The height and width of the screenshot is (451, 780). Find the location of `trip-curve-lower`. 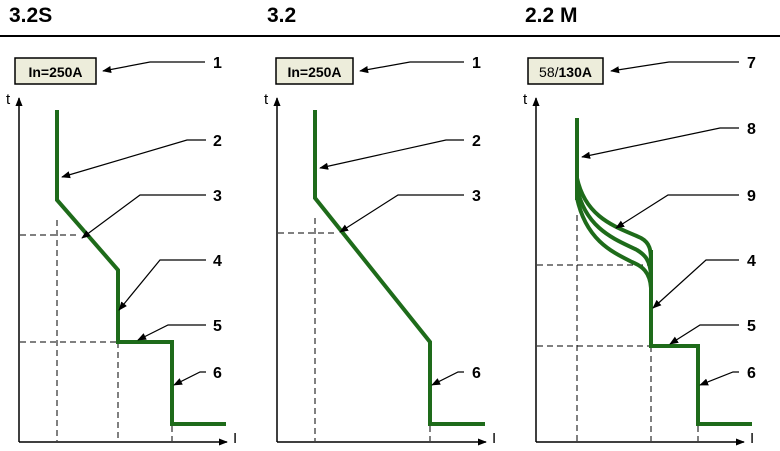

trip-curve-lower is located at coordinates (700, 338).